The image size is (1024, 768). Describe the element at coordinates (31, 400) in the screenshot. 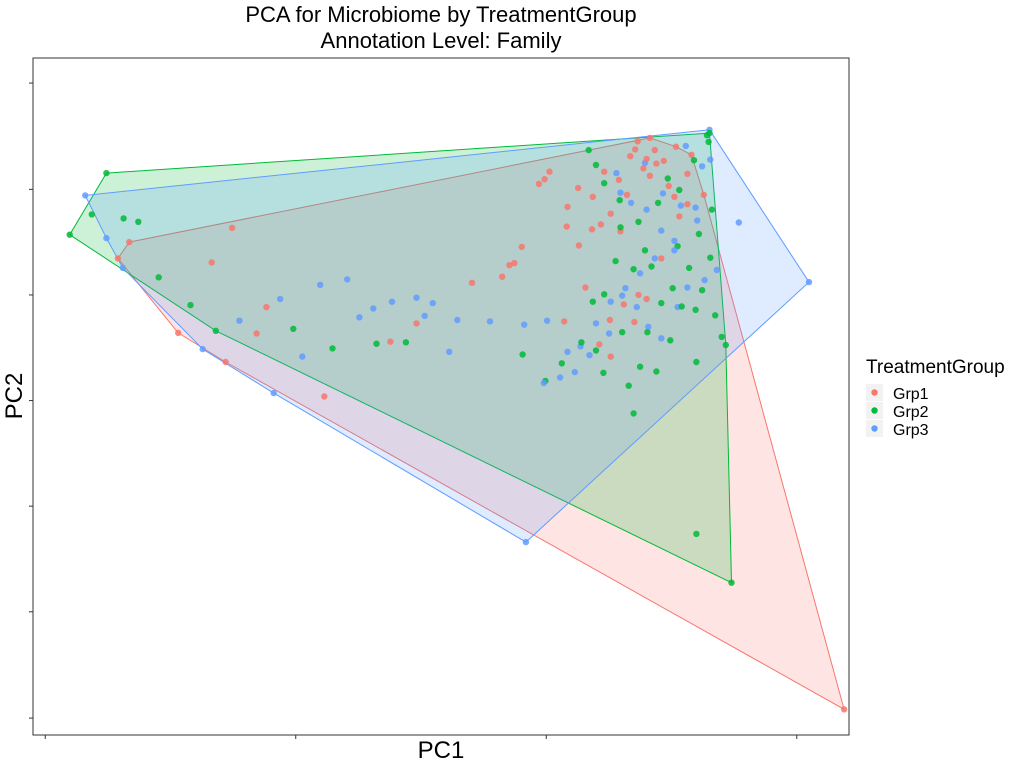

I see `y-axis-ticks` at that location.